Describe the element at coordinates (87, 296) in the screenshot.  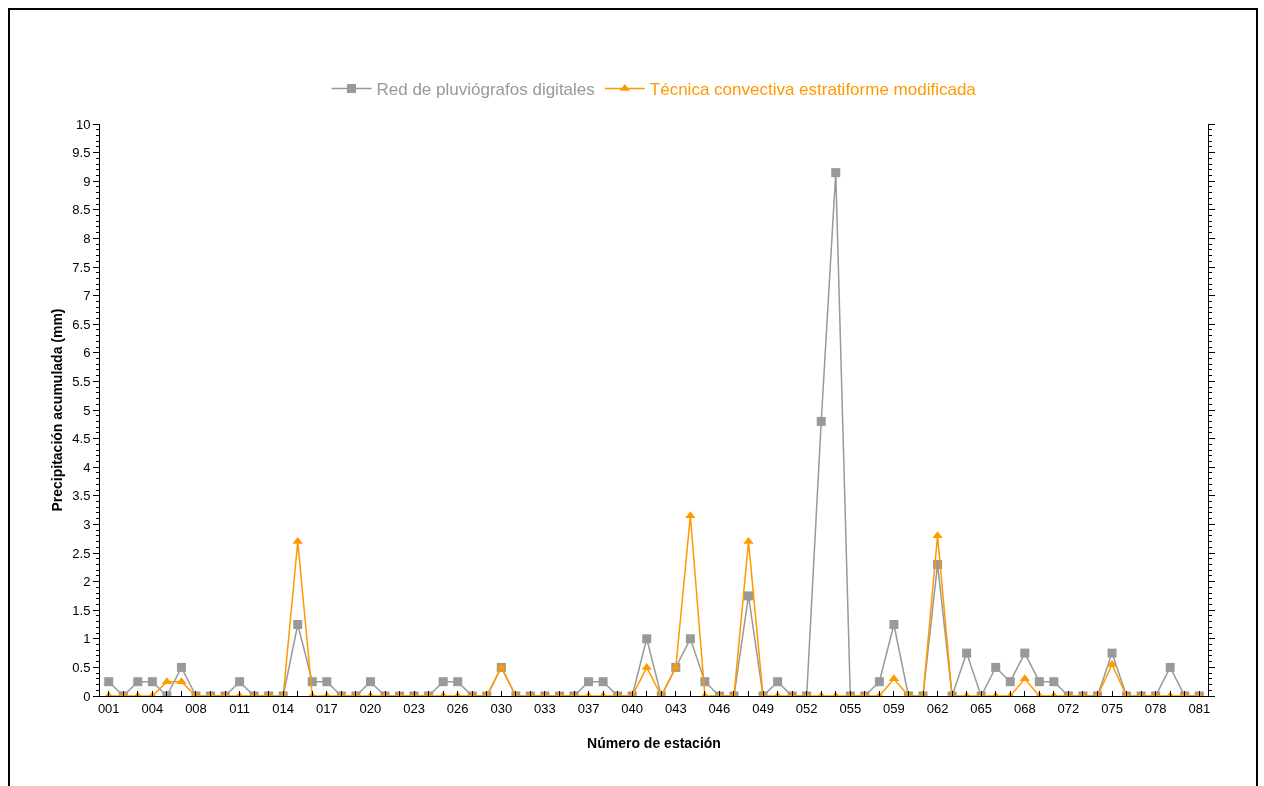
I see `y-tick-label: 7` at that location.